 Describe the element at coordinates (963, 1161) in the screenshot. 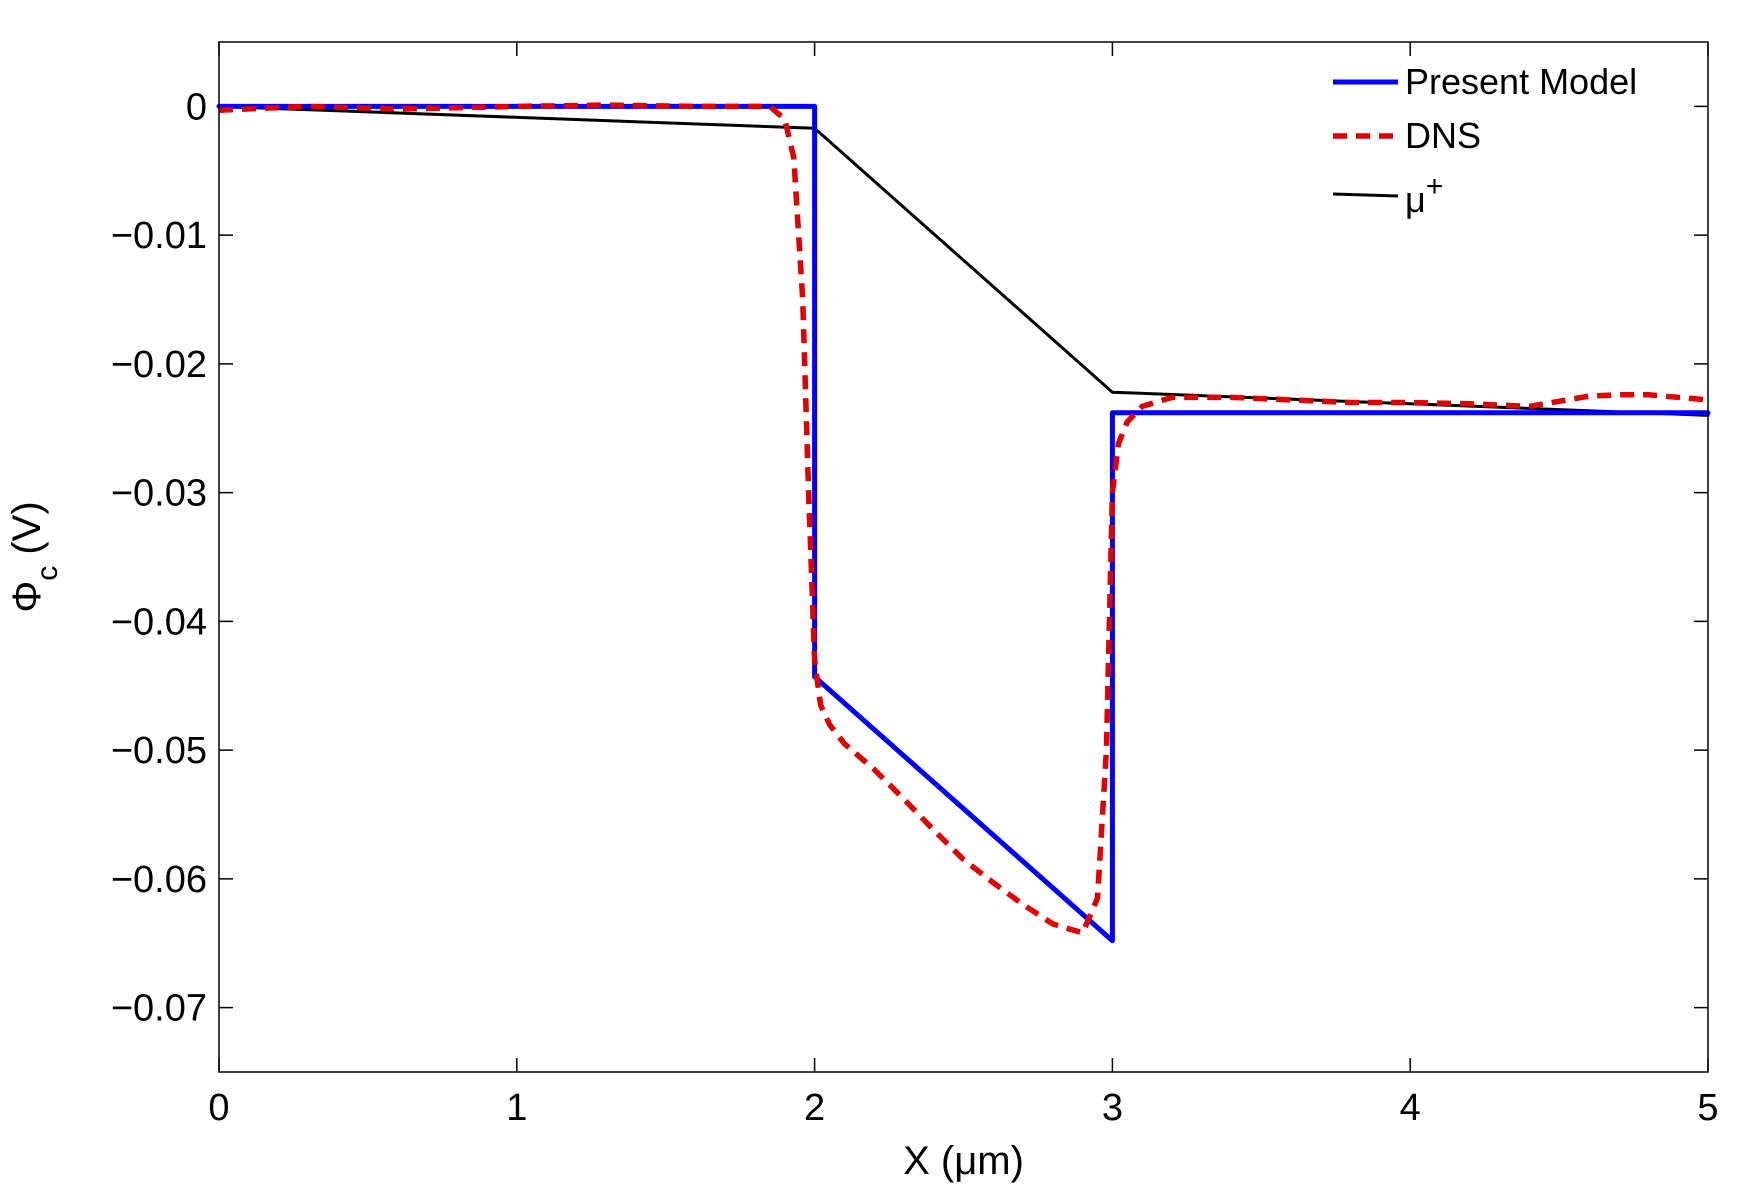

I see `x-axis-label: X (μm)` at that location.